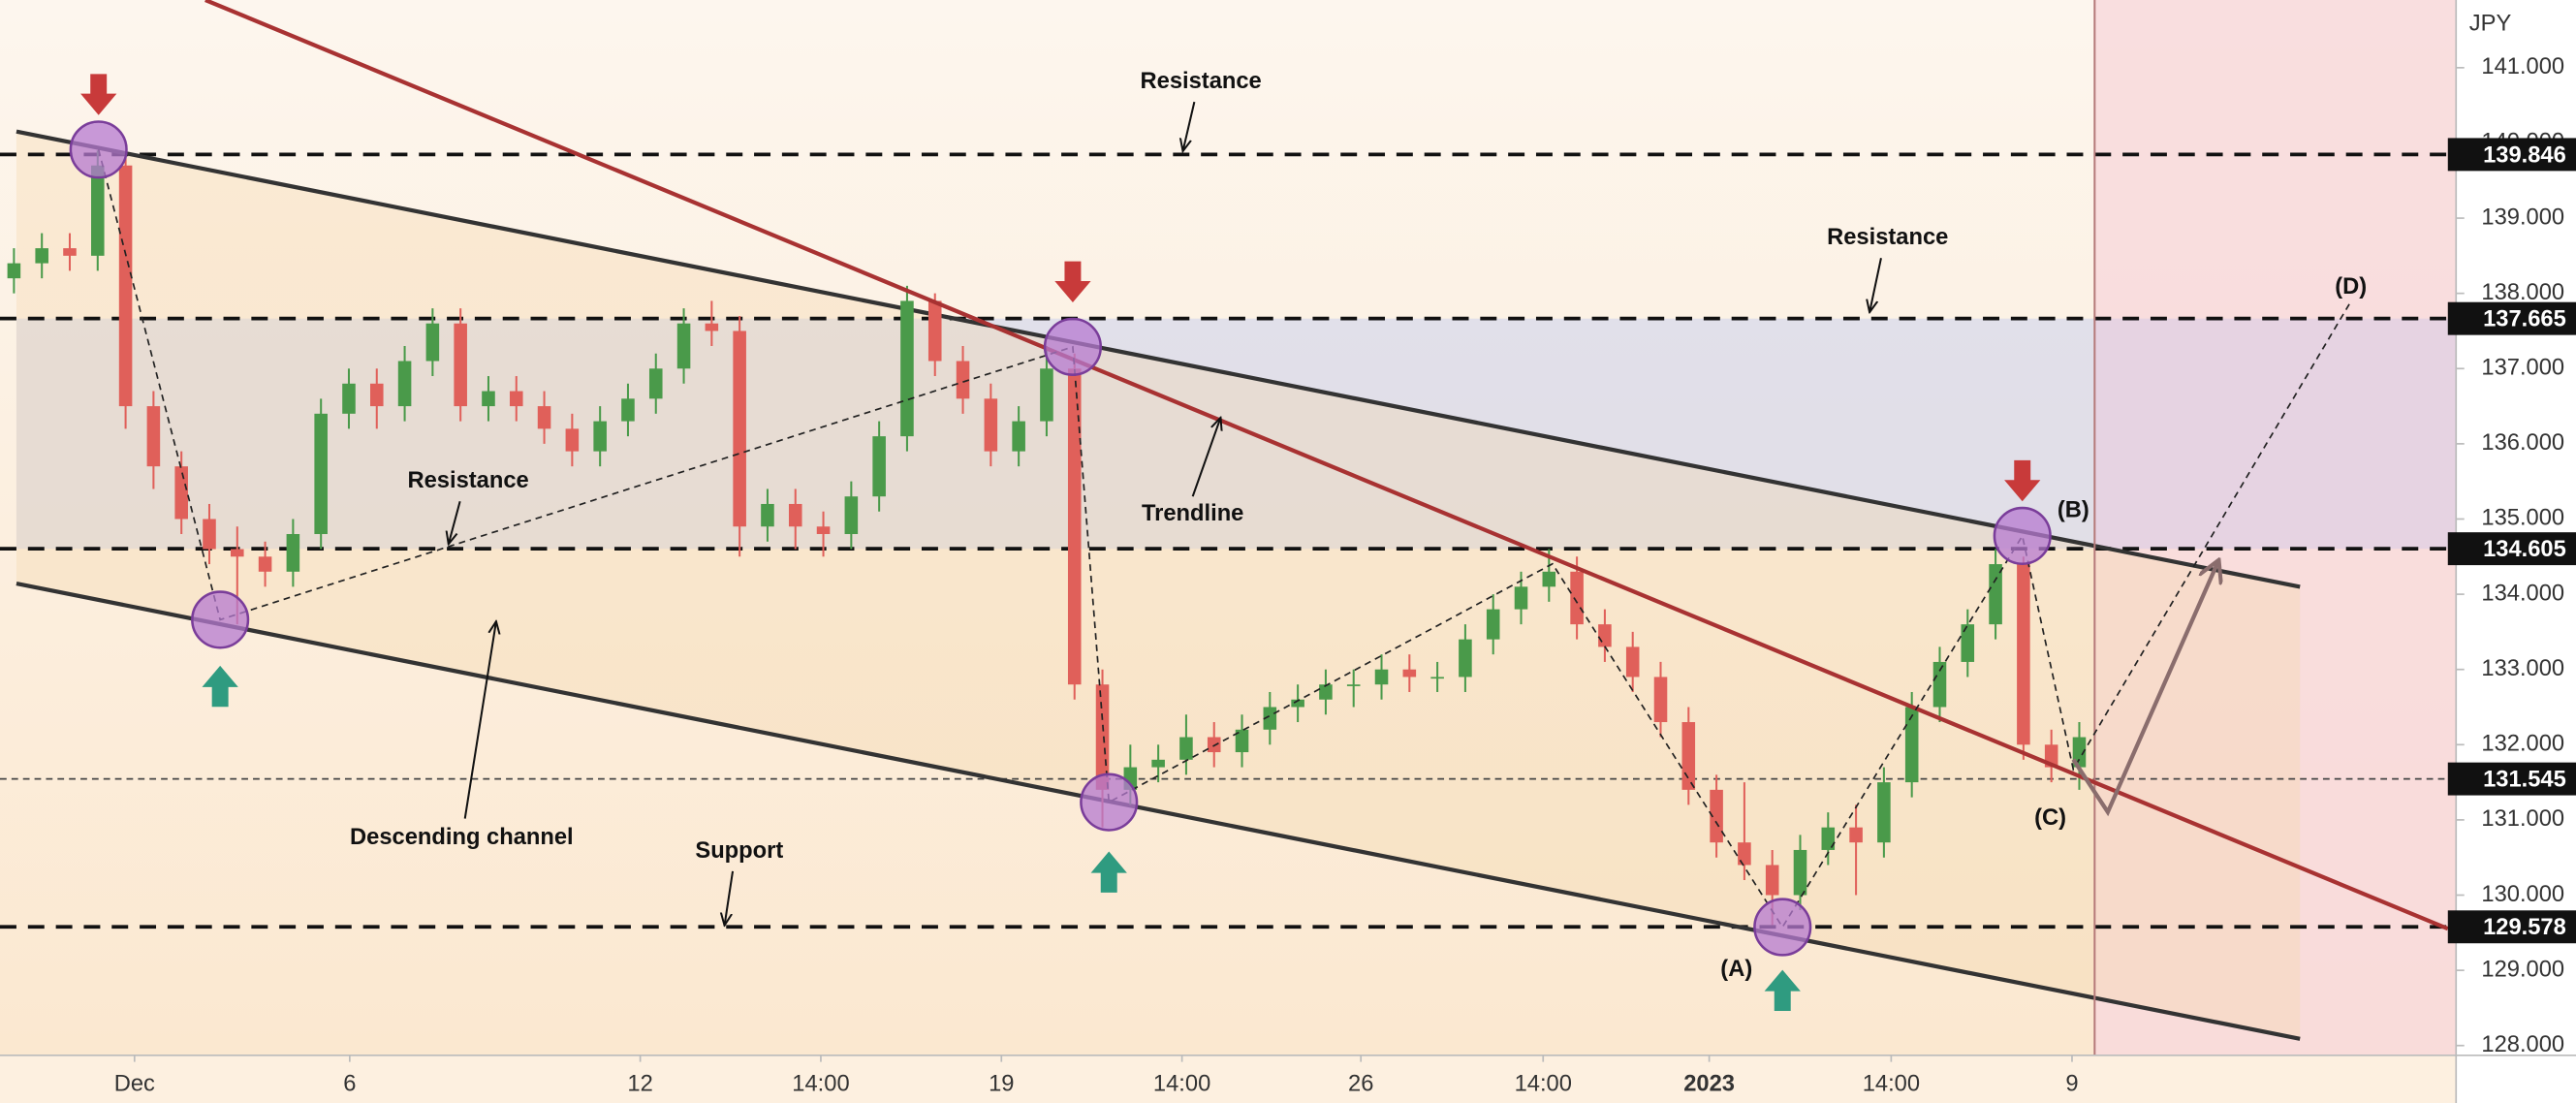 This screenshot has height=1103, width=2576. I want to click on x-tick-label: 19, so click(1001, 1084).